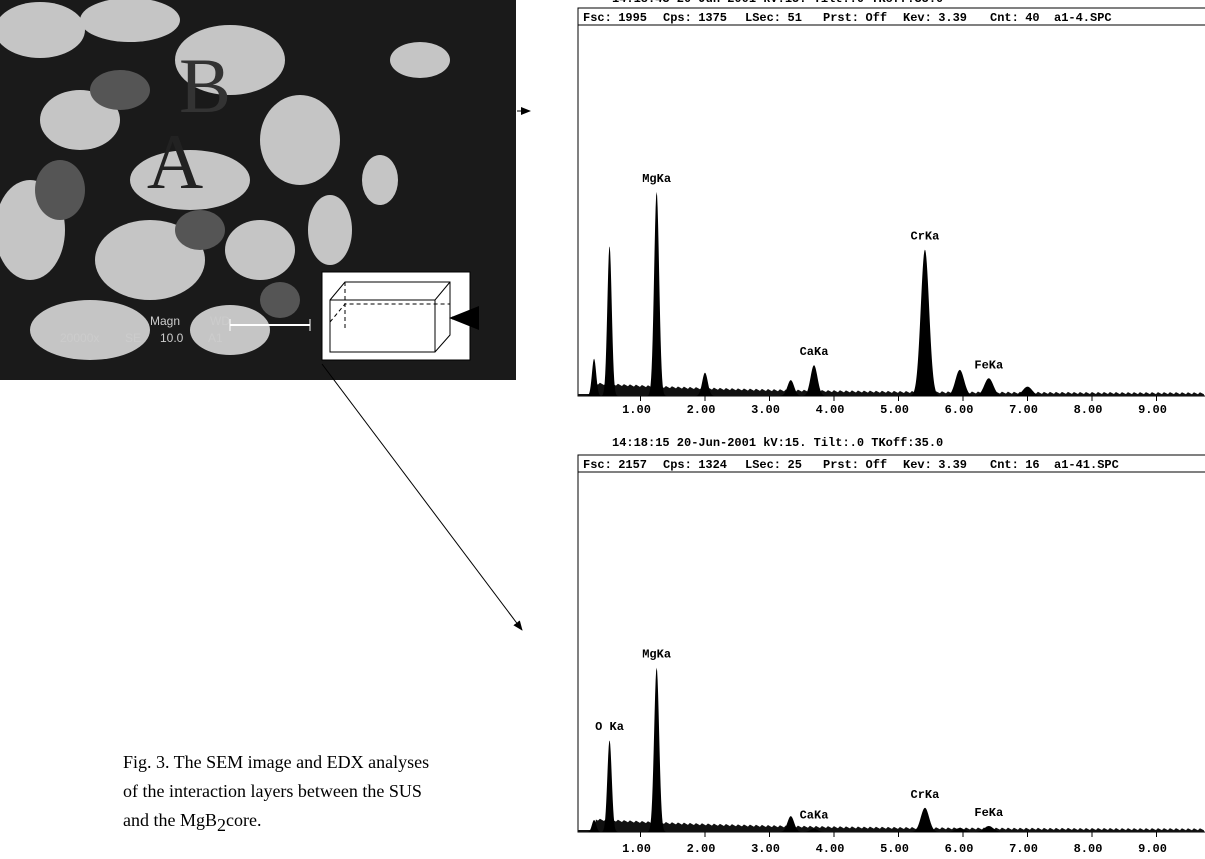 The height and width of the screenshot is (859, 1205). I want to click on header-value: 1375, so click(712, 18).